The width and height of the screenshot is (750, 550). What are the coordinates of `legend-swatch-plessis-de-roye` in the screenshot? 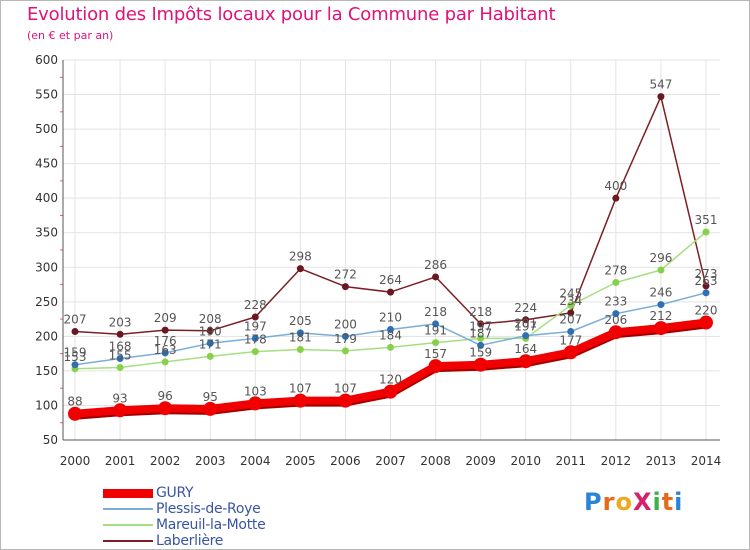 It's located at (128, 509).